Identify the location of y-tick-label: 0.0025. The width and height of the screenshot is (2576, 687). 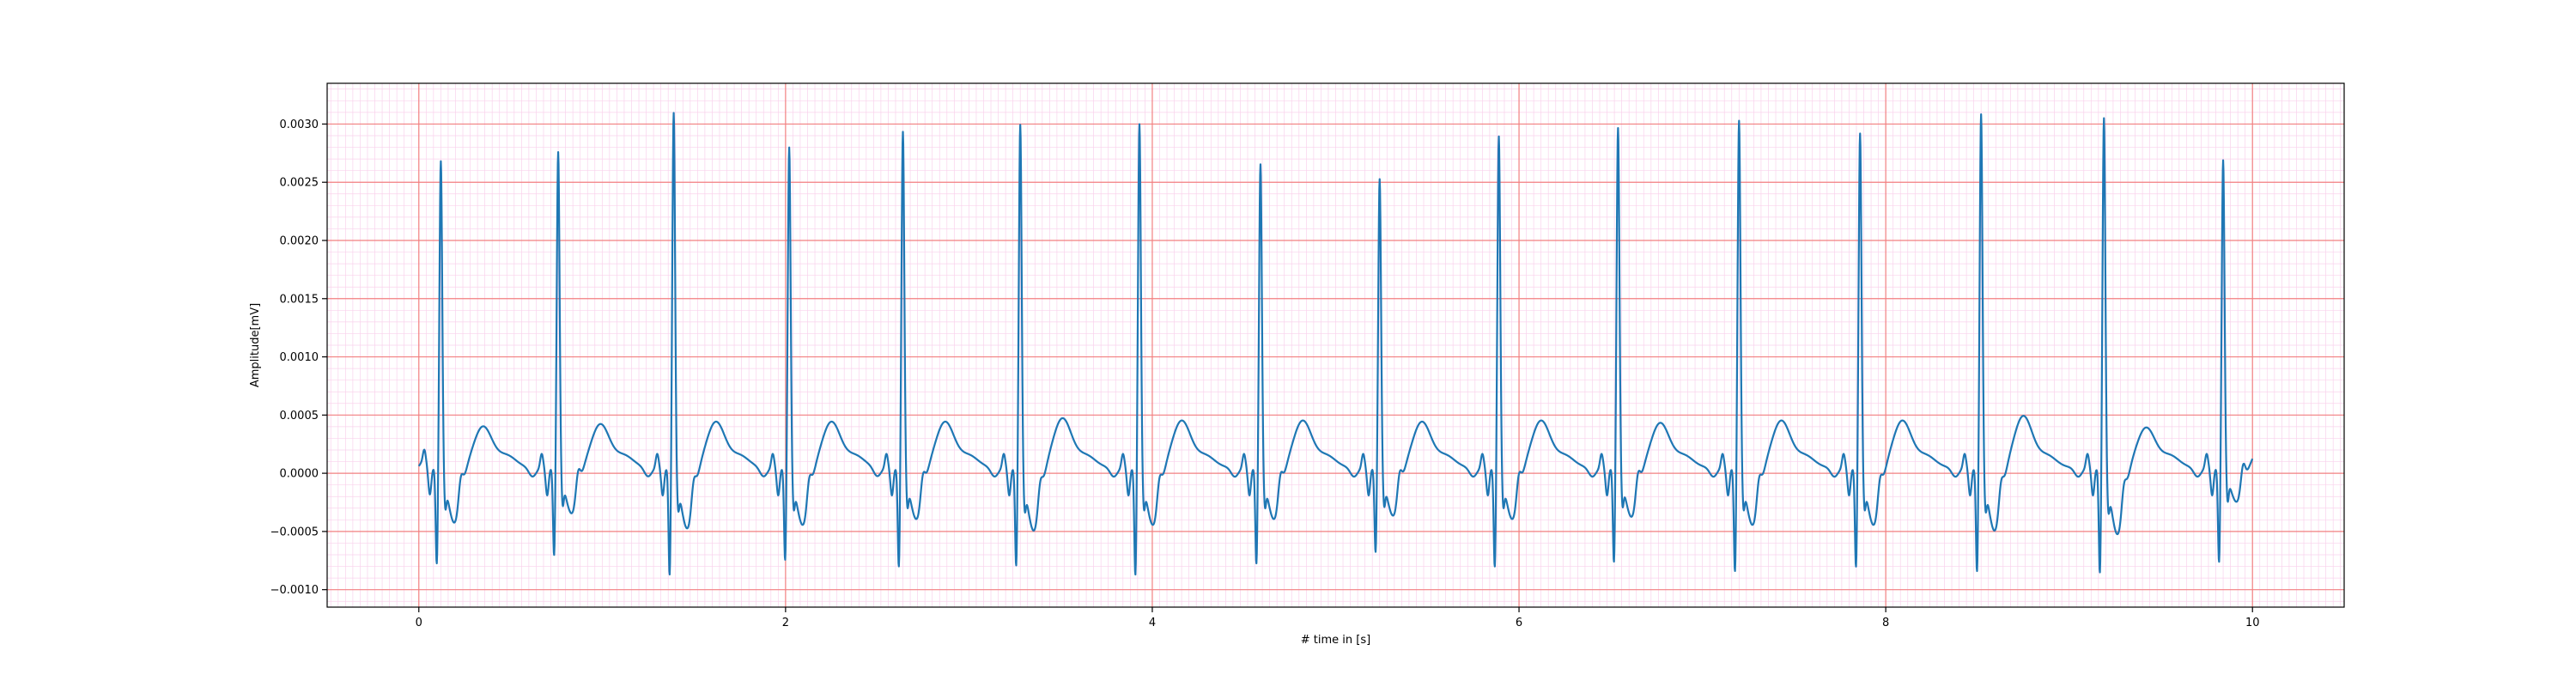
(300, 183).